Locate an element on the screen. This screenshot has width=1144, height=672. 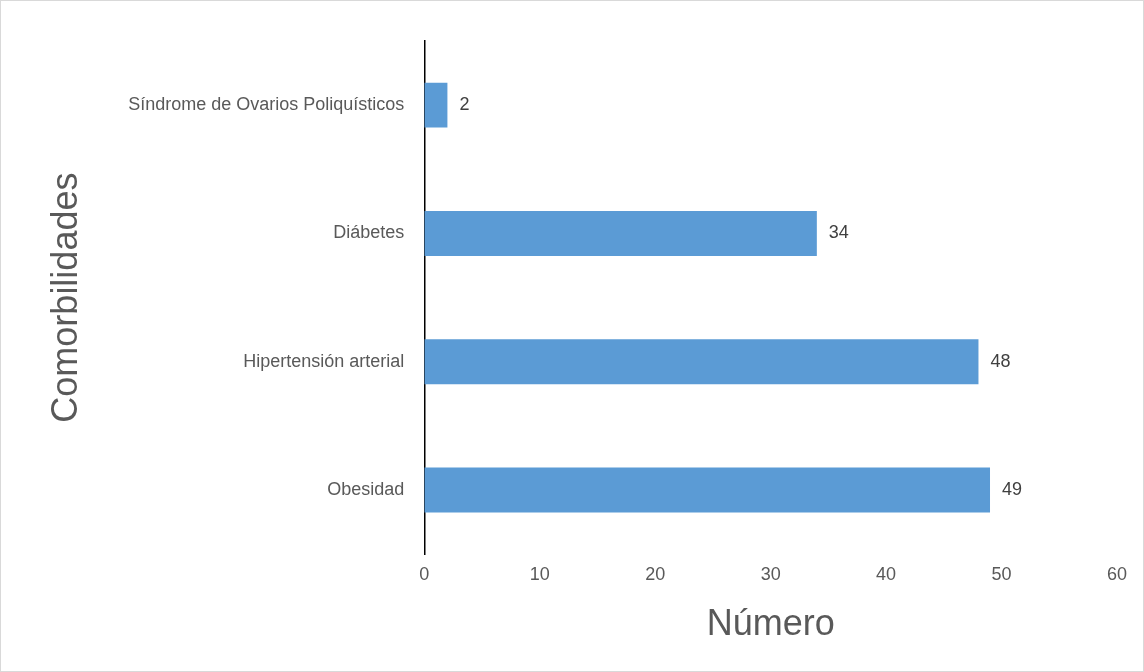
y-tick-label: Obesidad is located at coordinates (366, 489).